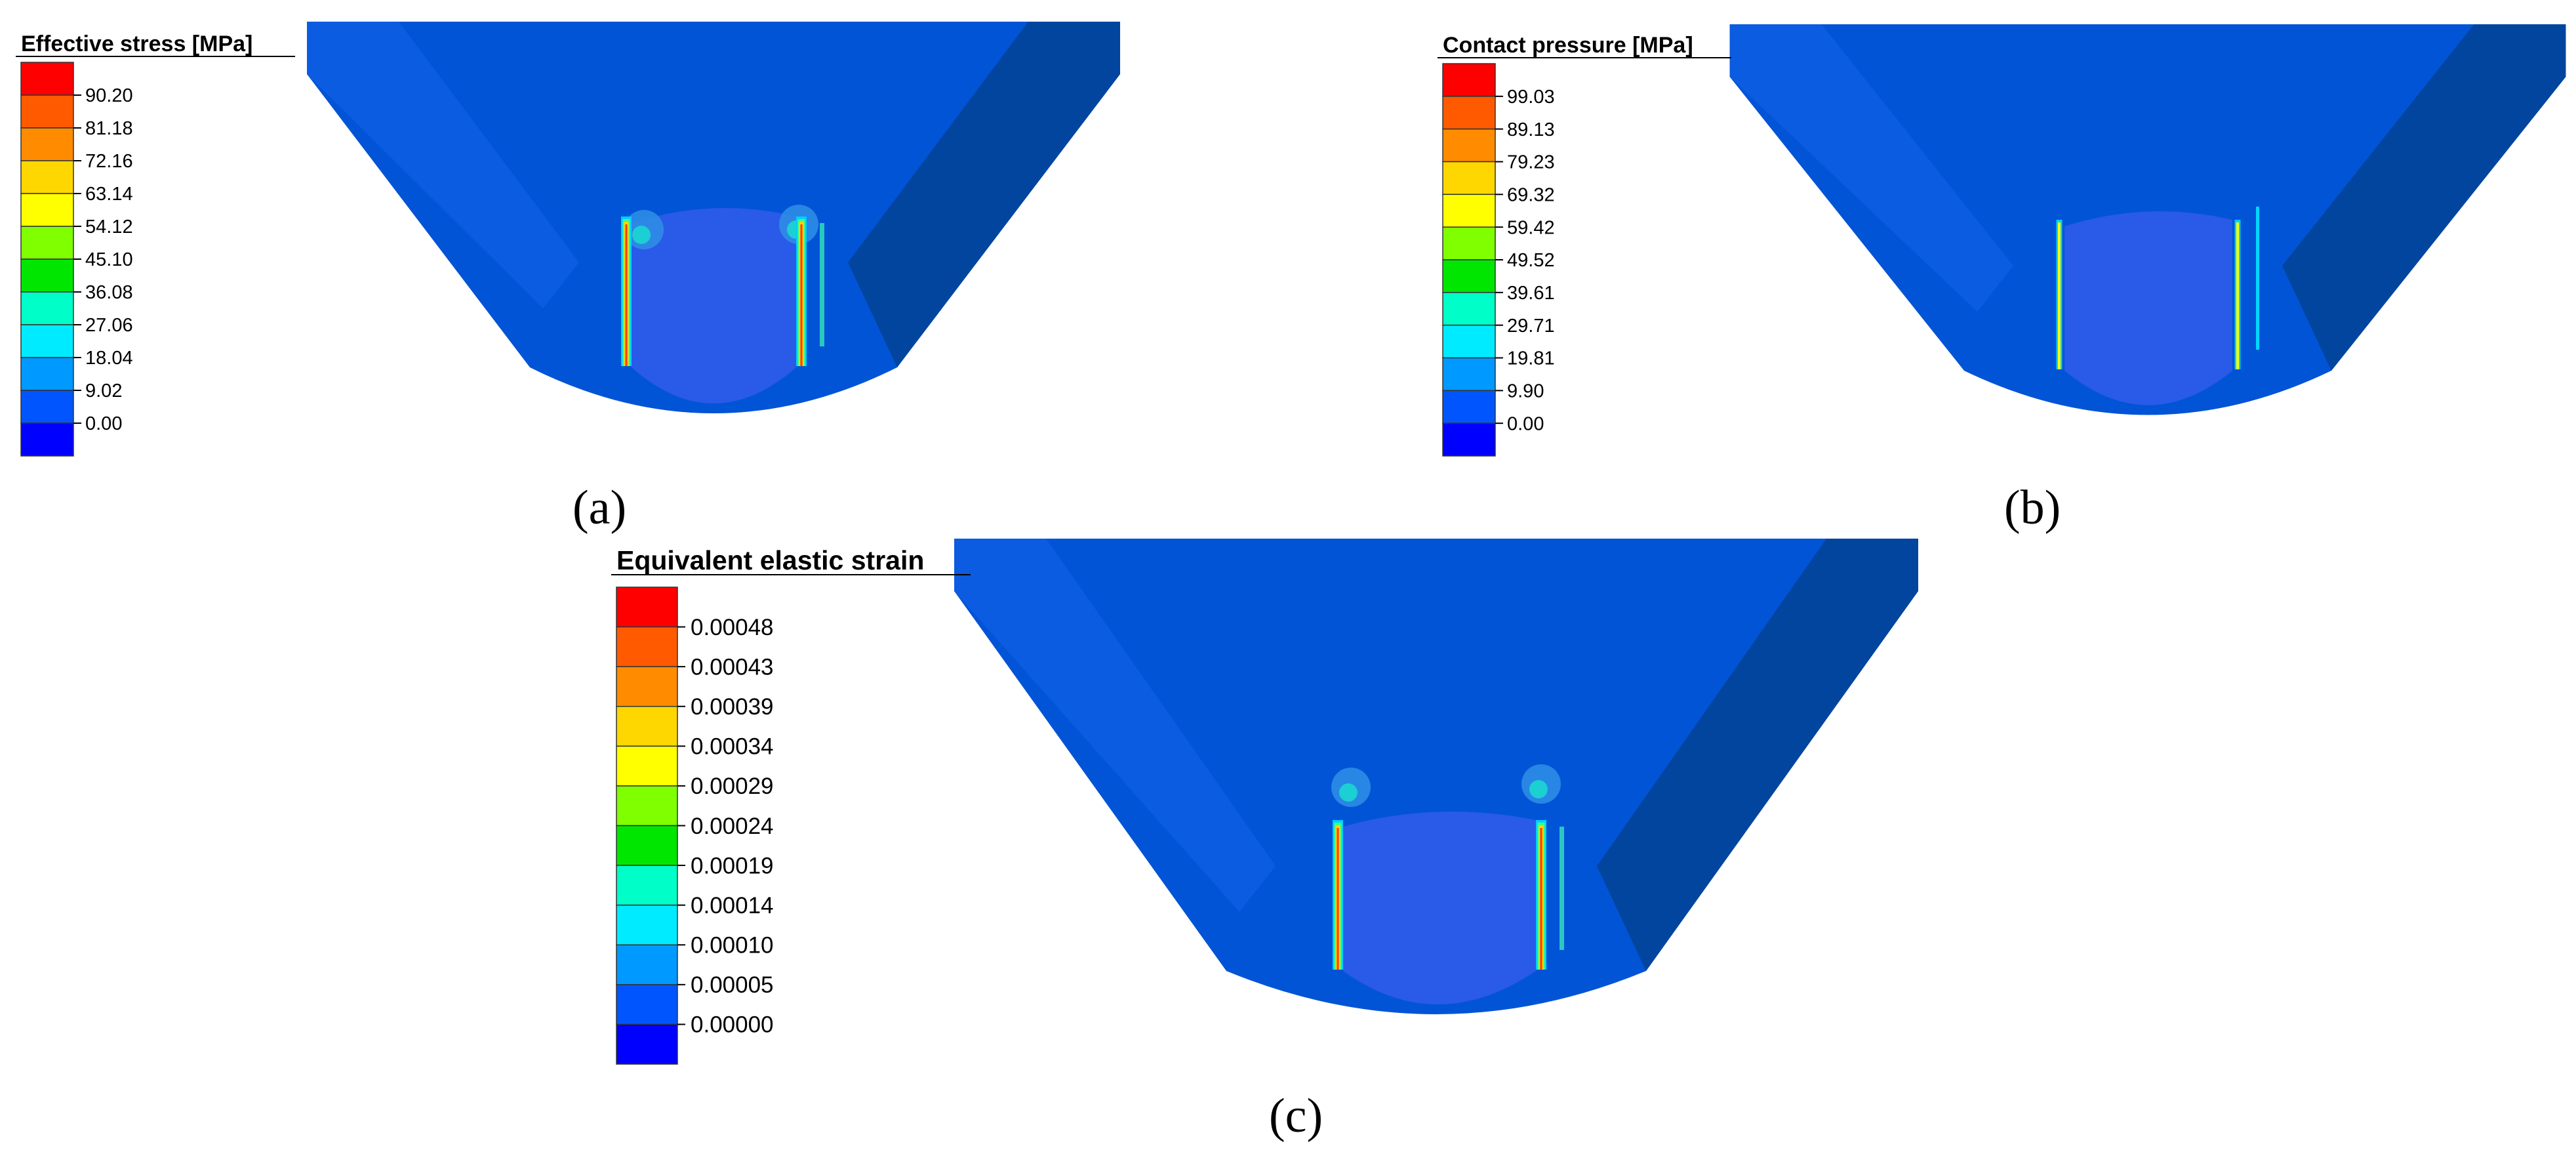 This screenshot has width=2576, height=1154. I want to click on legend-title: Equivalent elastic strain, so click(770, 560).